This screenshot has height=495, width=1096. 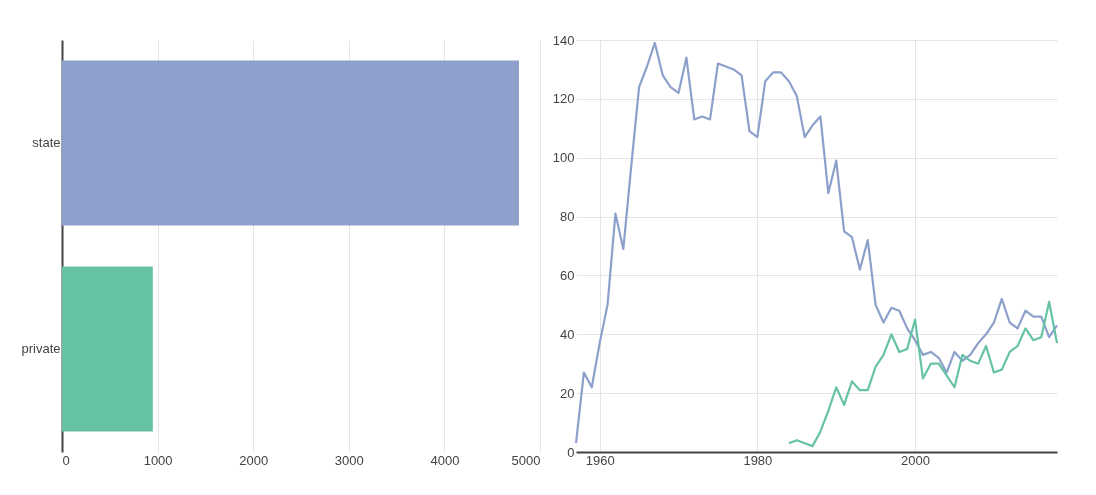 What do you see at coordinates (349, 460) in the screenshot?
I see `x-tick-label: 3000` at bounding box center [349, 460].